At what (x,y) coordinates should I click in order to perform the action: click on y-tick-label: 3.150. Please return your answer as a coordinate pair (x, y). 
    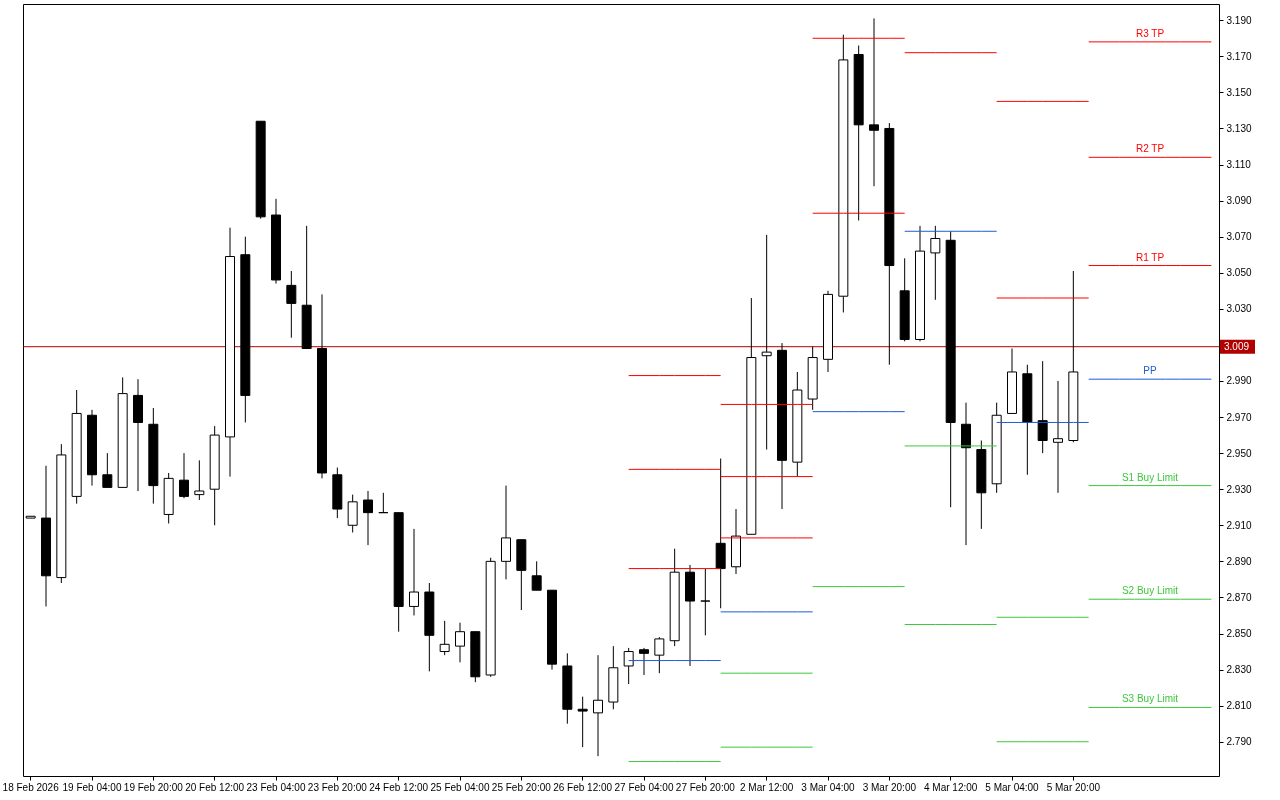
    Looking at the image, I should click on (1239, 92).